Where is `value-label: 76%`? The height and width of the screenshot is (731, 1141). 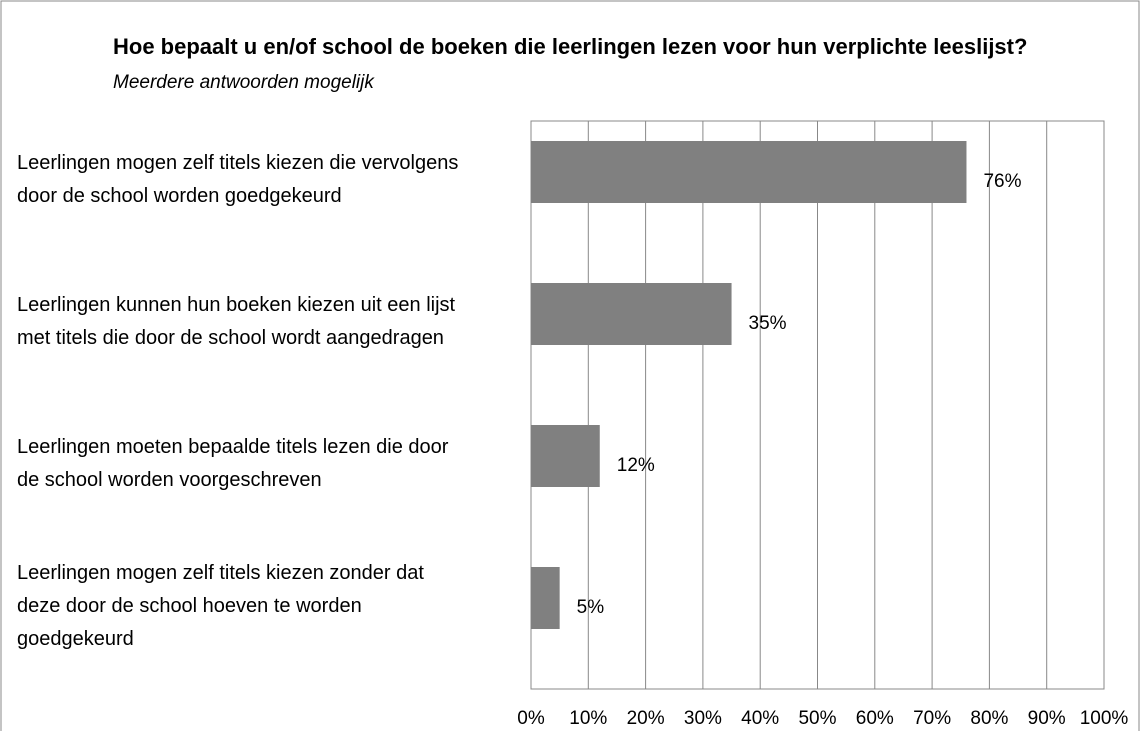 value-label: 76% is located at coordinates (1002, 181).